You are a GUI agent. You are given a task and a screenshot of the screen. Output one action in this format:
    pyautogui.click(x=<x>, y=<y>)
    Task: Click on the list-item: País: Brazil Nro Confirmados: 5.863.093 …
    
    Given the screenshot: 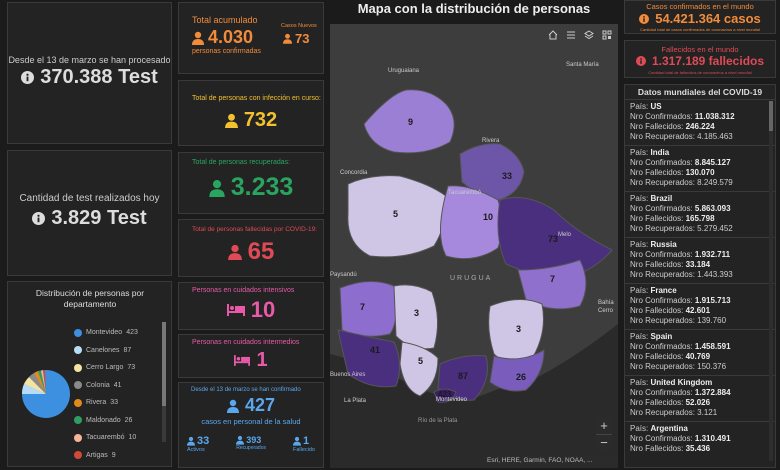 What is the action you would take?
    pyautogui.click(x=700, y=214)
    